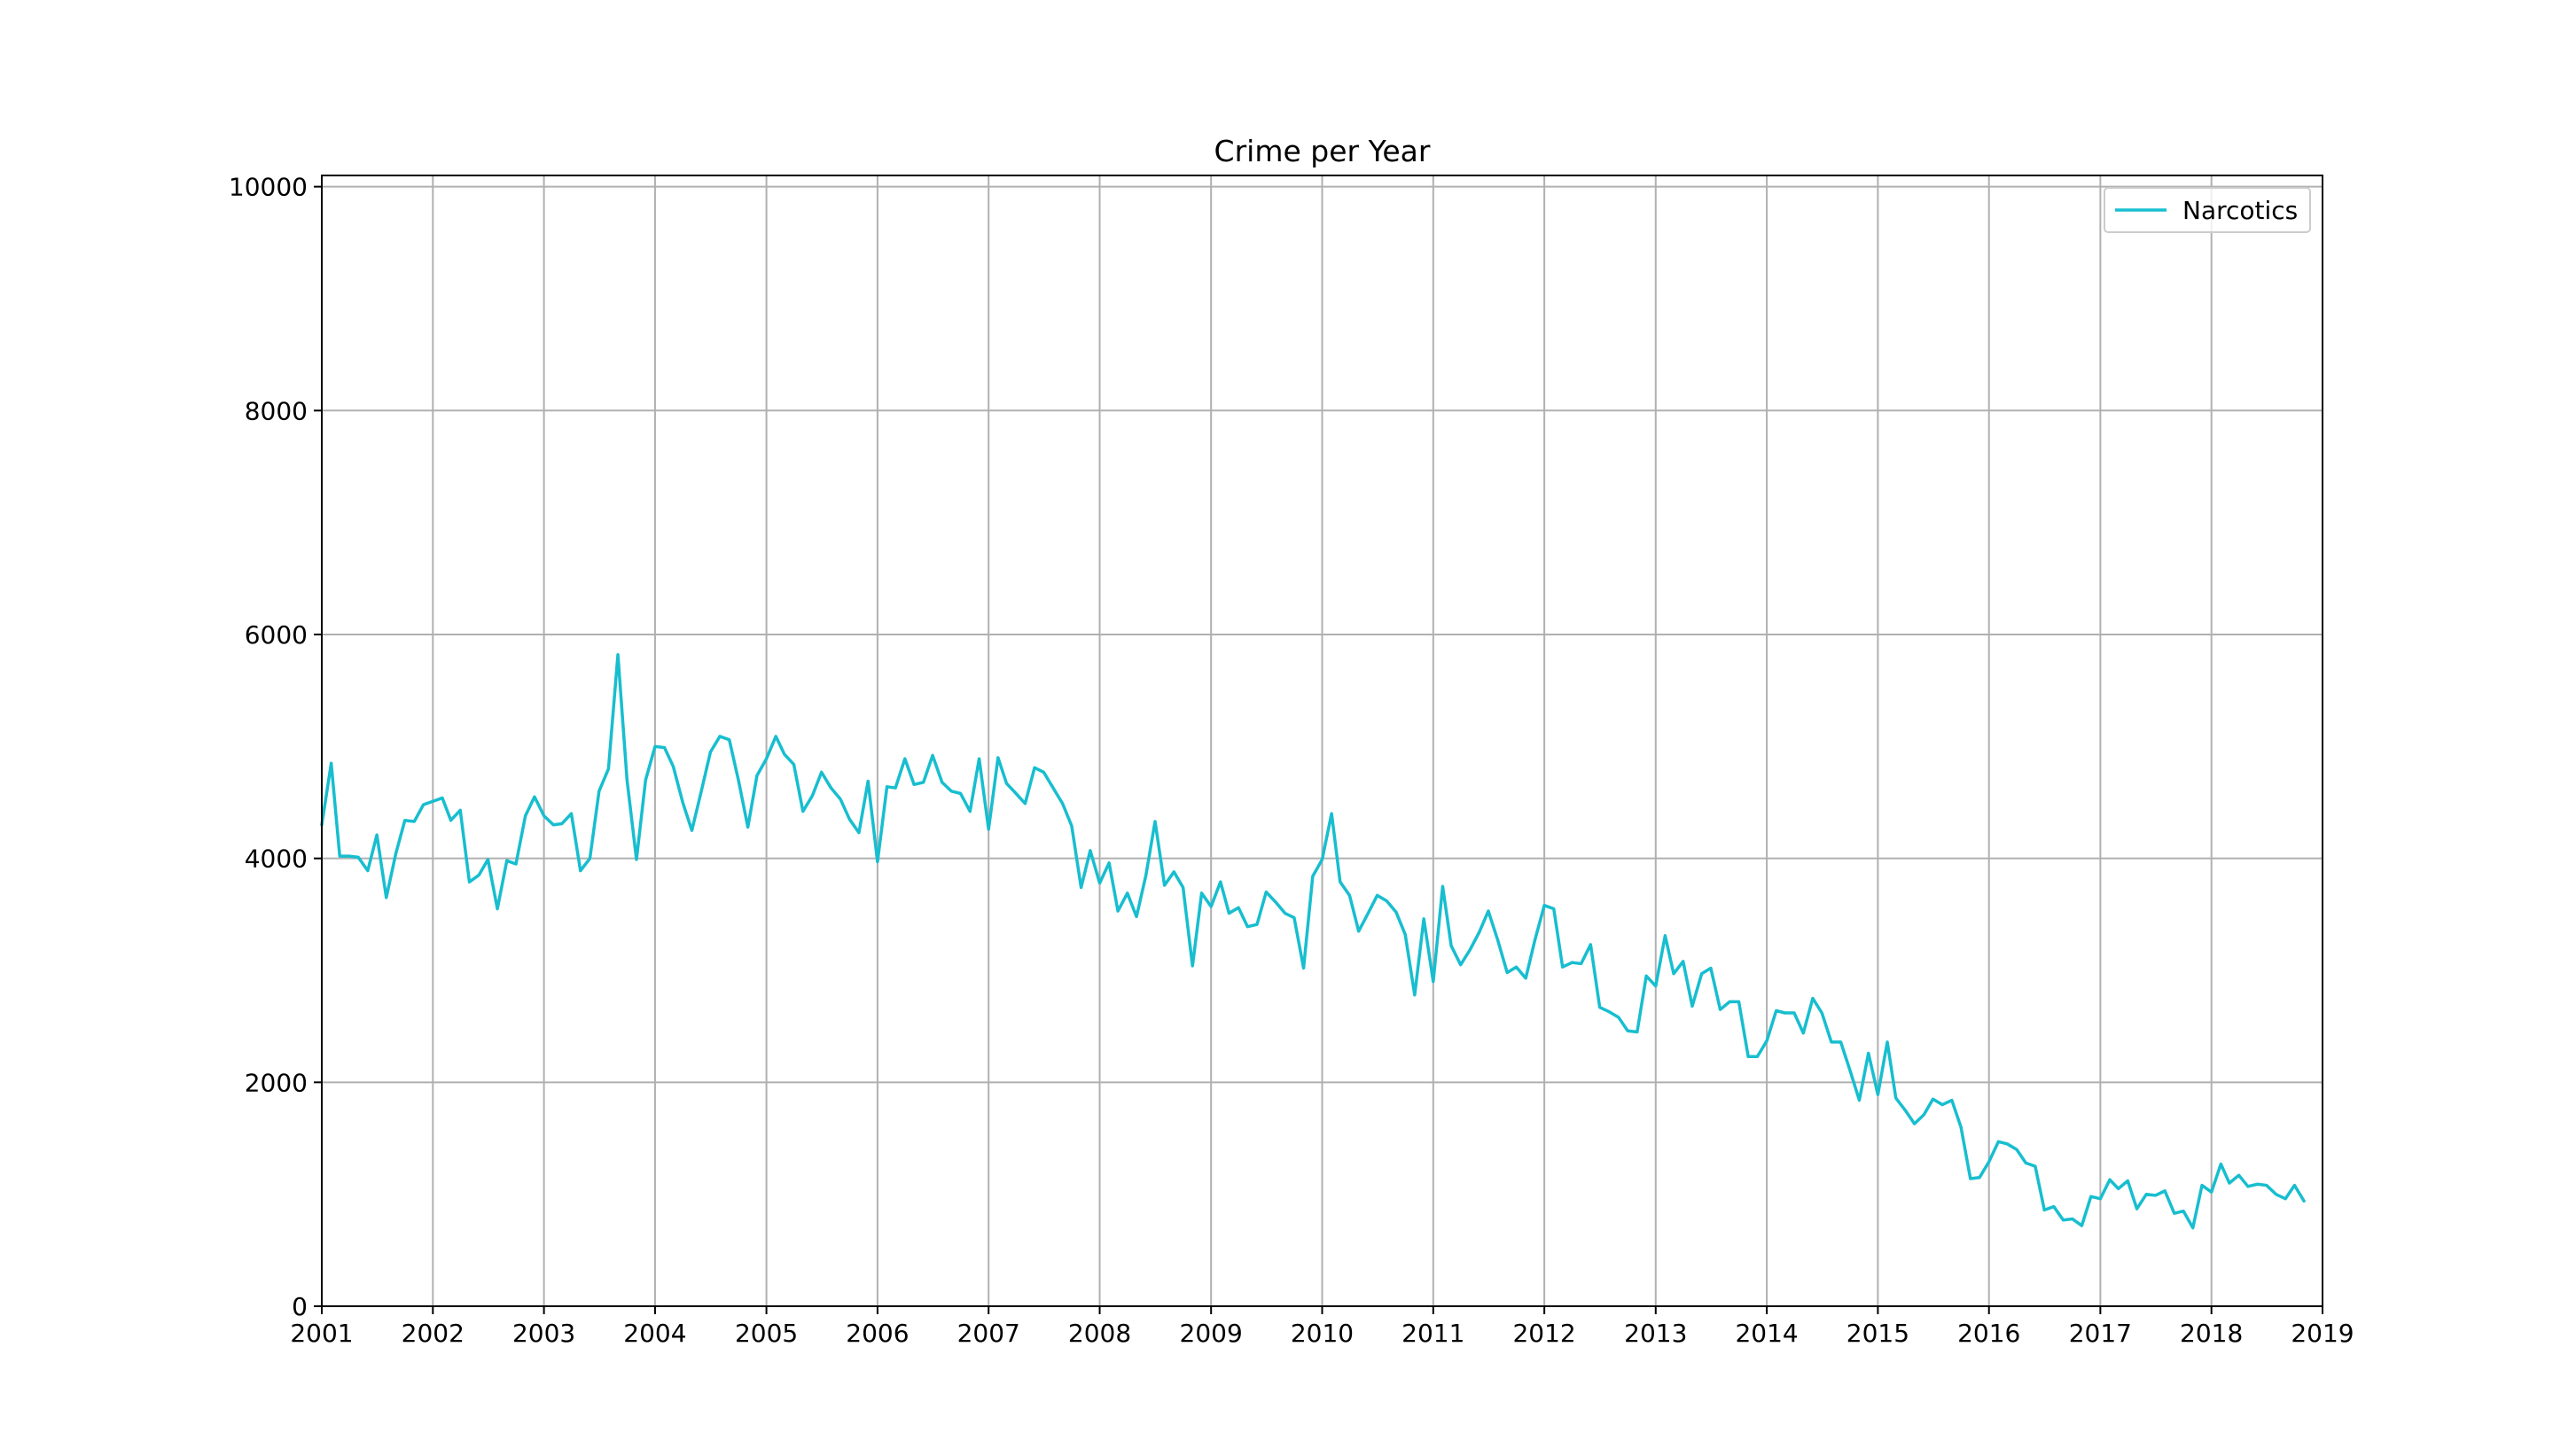  What do you see at coordinates (1877, 1333) in the screenshot?
I see `x-tick-label: 2015` at bounding box center [1877, 1333].